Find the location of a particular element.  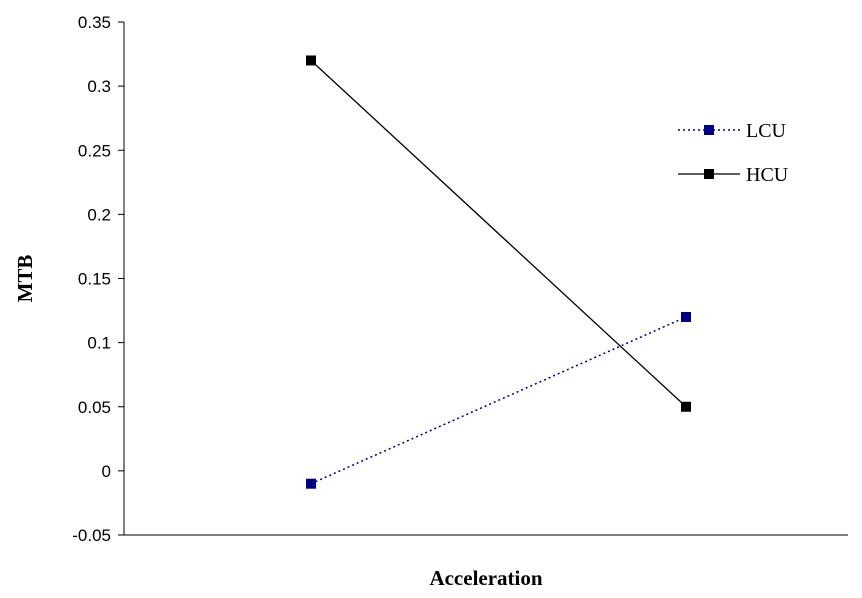

legend-item-lcu: LCU is located at coordinates (732, 131).